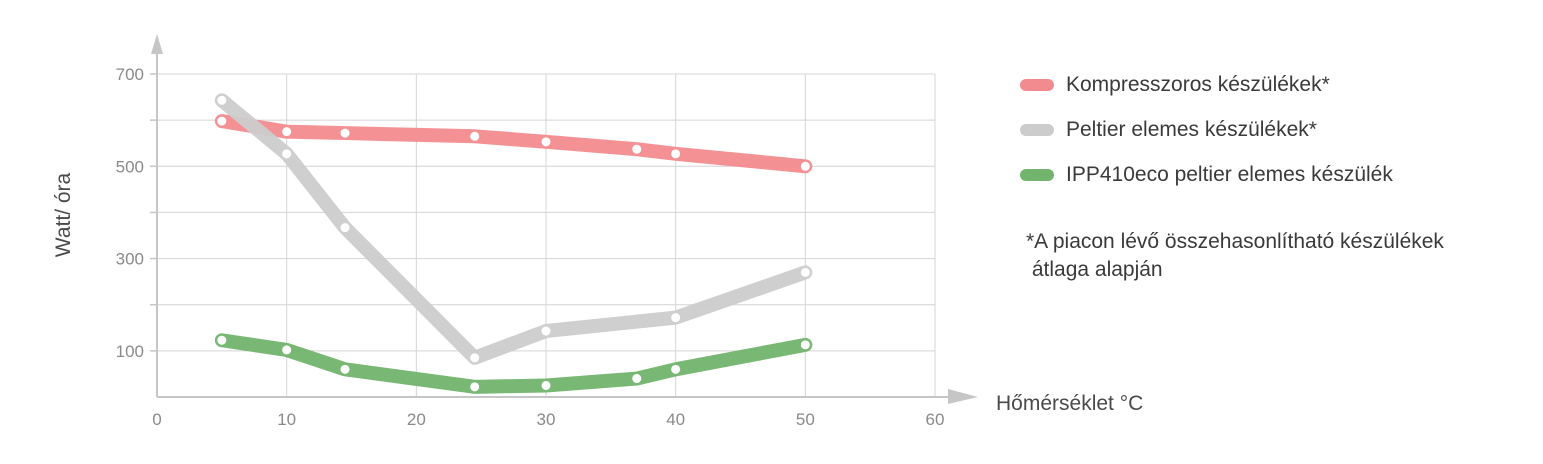  What do you see at coordinates (1191, 129) in the screenshot?
I see `legend-label: Peltier elemes készülékek*` at bounding box center [1191, 129].